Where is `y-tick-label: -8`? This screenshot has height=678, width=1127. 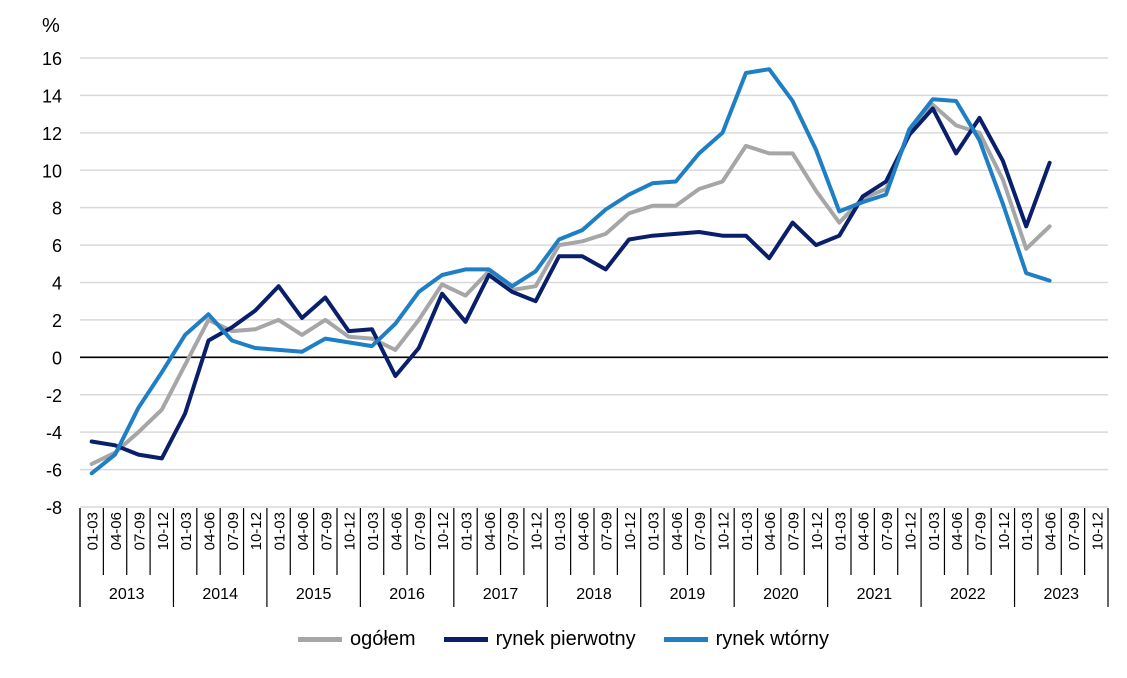
y-tick-label: -8 is located at coordinates (54, 508).